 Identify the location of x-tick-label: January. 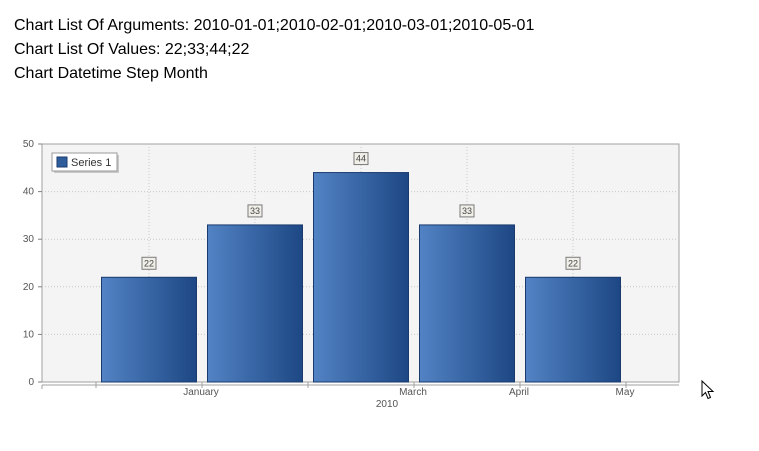
(201, 392).